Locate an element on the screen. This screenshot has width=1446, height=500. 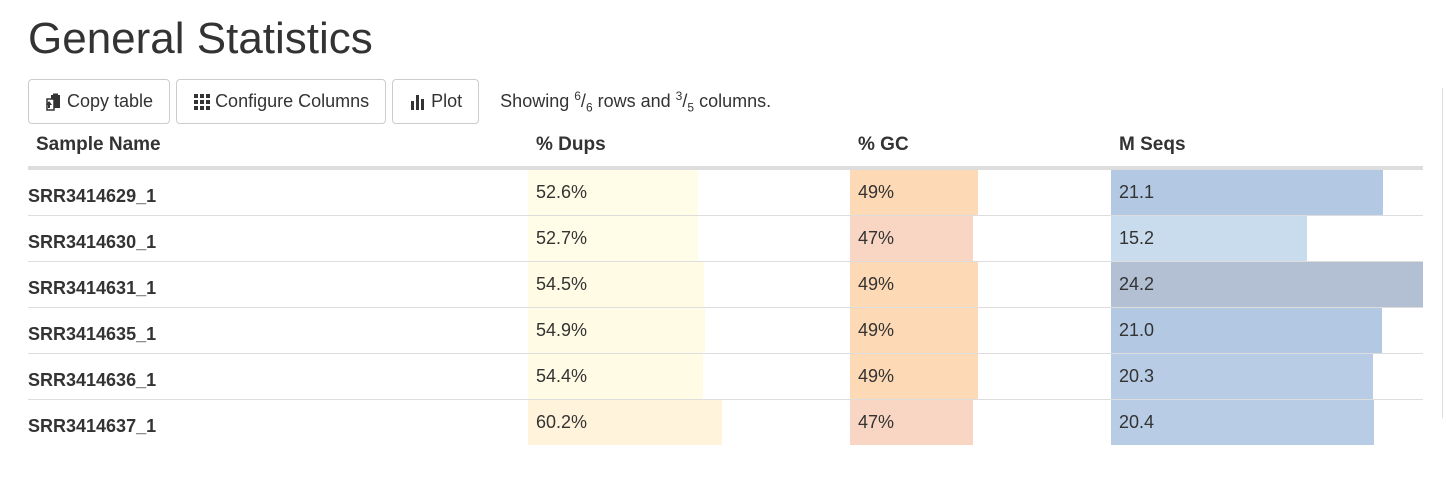
header-dups: % Dups is located at coordinates (689, 147).